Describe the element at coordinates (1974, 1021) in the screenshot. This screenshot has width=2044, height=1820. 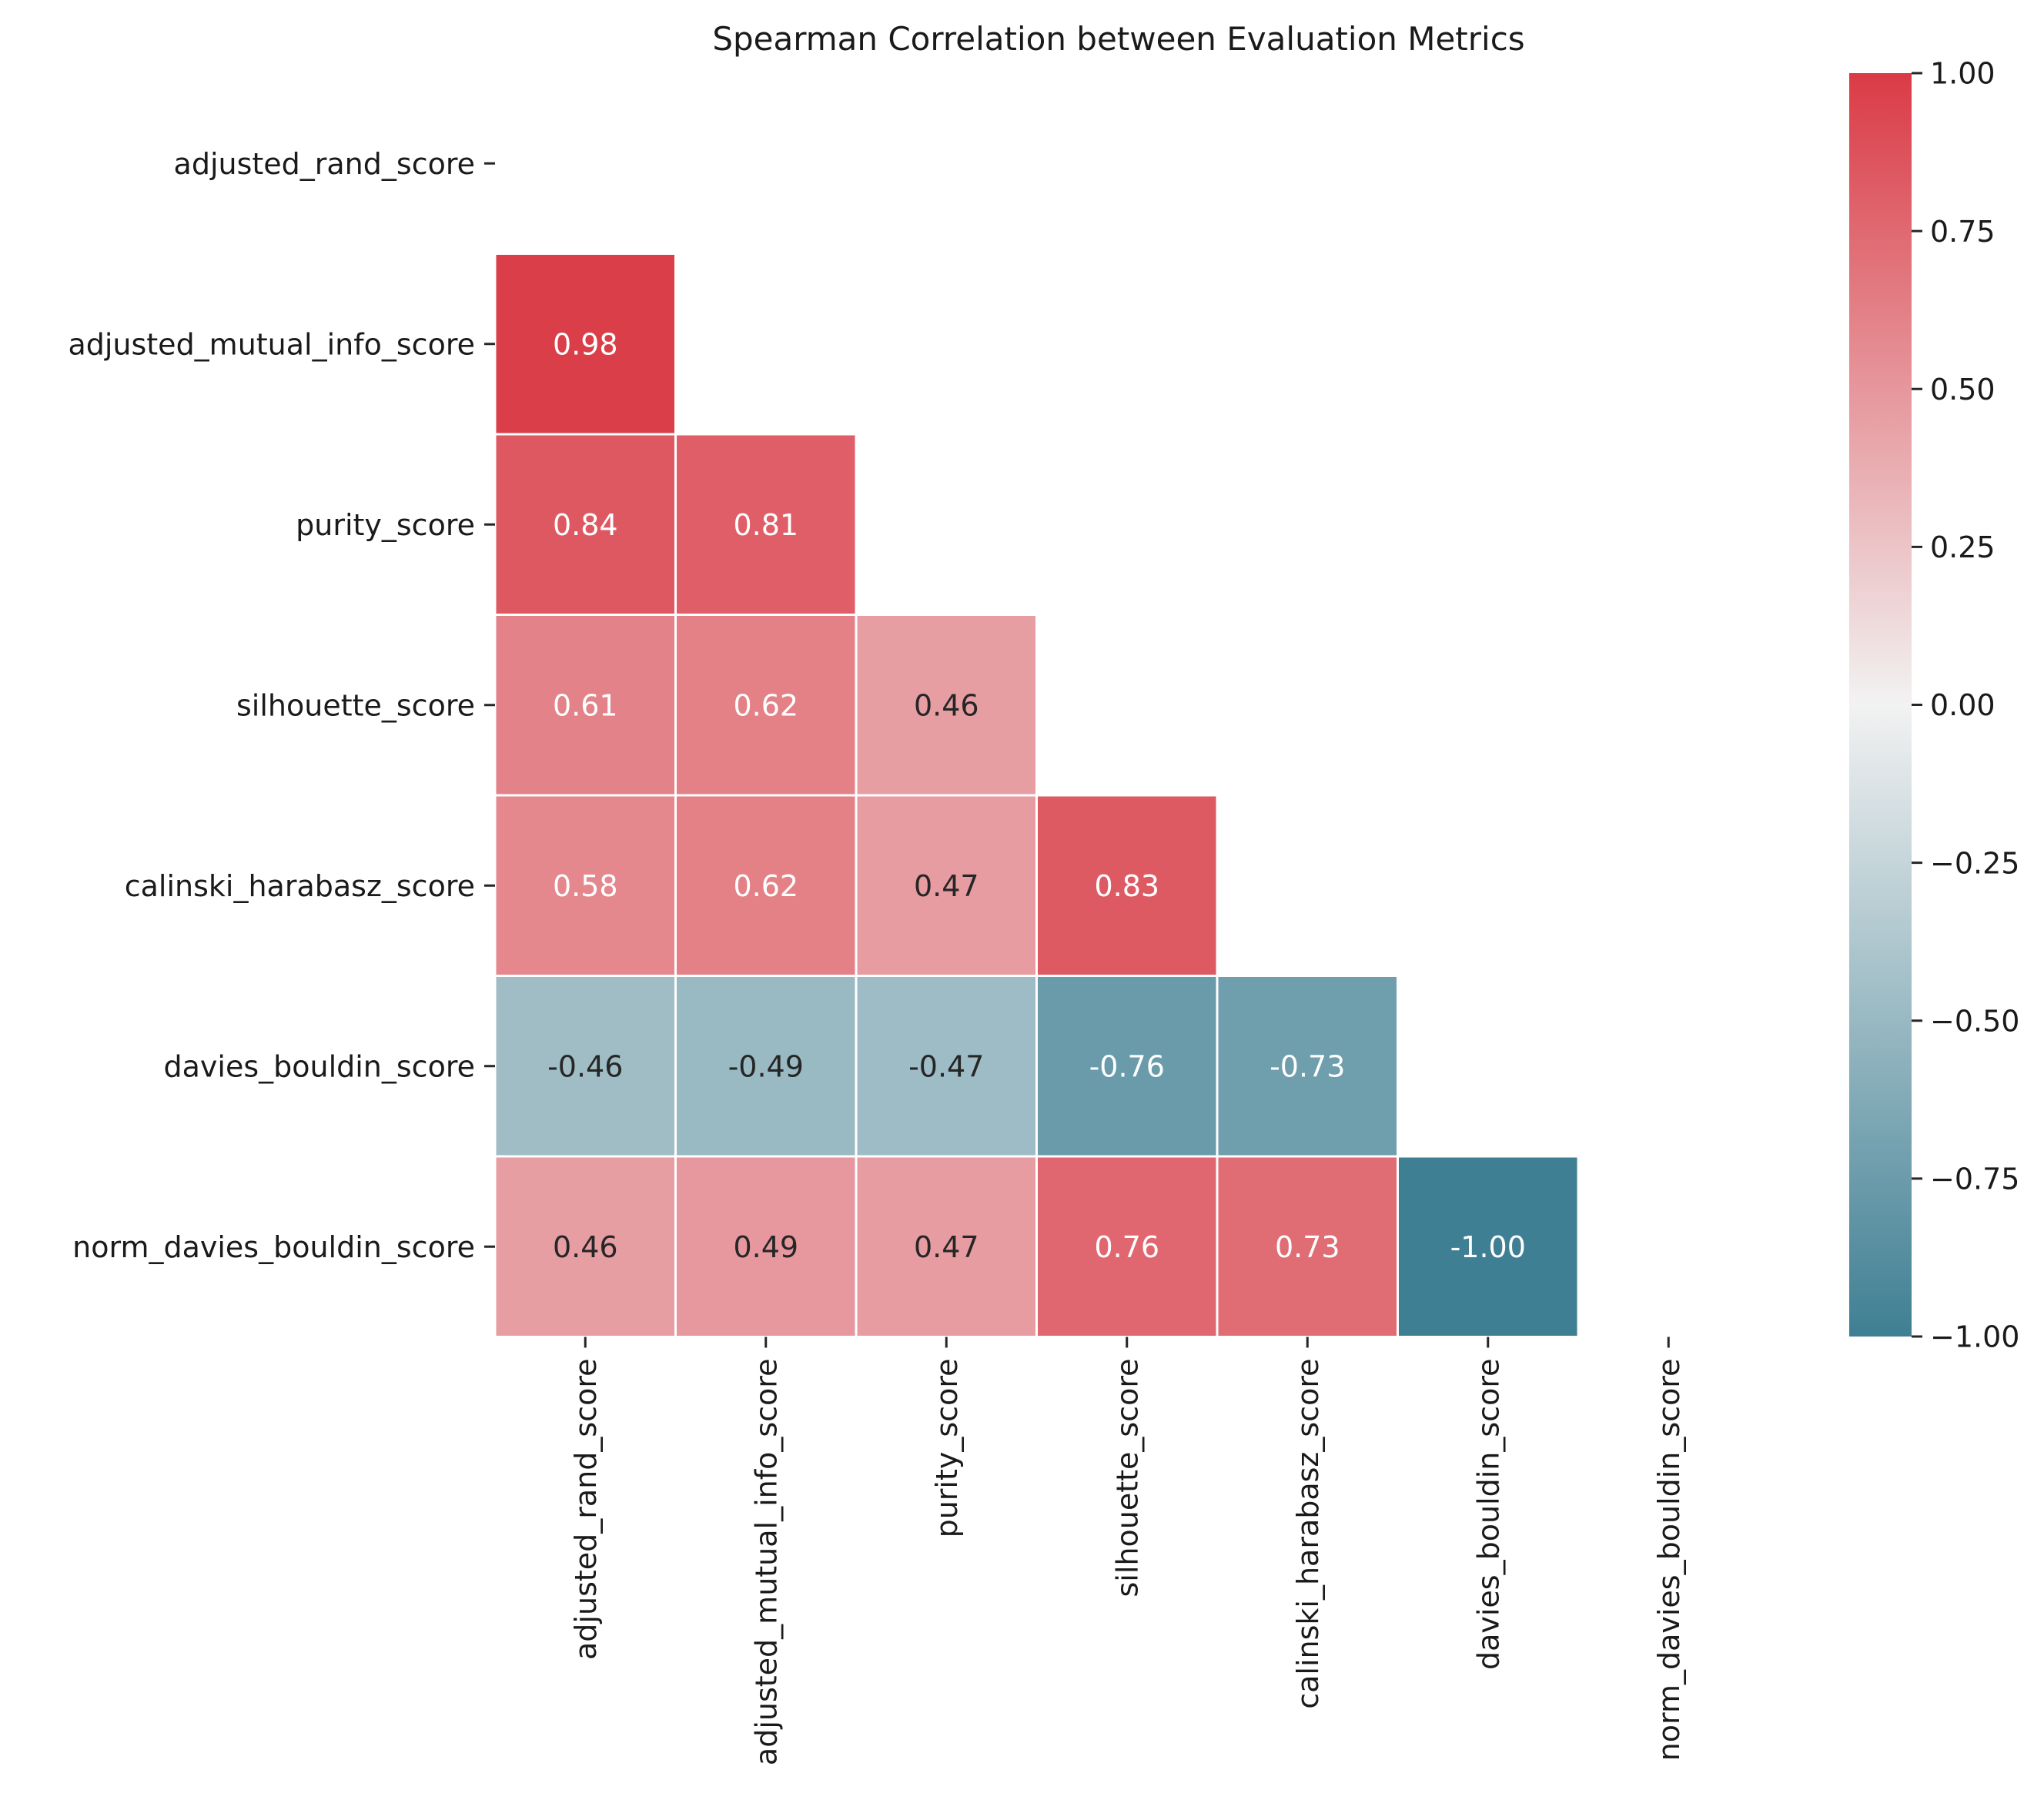
I see `colorbar-tick-label: −0.50` at that location.